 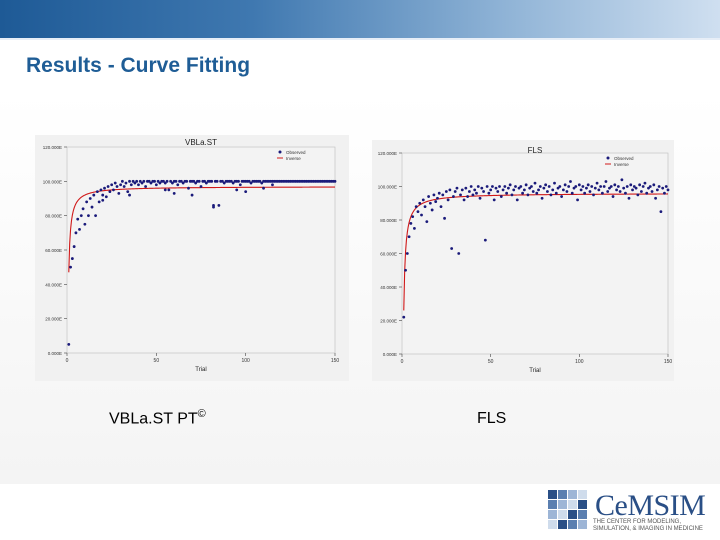 I want to click on vblast-ytick-label: 40.000E, so click(x=53, y=284).